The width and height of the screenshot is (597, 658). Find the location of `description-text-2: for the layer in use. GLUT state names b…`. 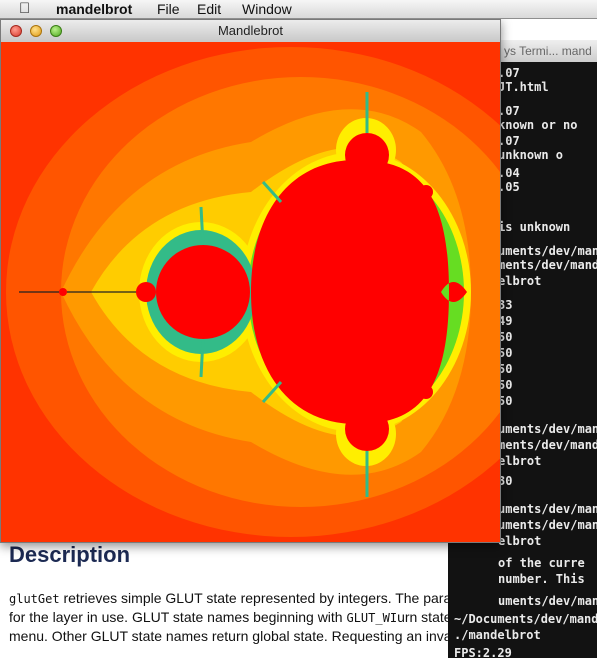

description-text-2: for the layer in use. GLUT state names b… is located at coordinates (178, 617).